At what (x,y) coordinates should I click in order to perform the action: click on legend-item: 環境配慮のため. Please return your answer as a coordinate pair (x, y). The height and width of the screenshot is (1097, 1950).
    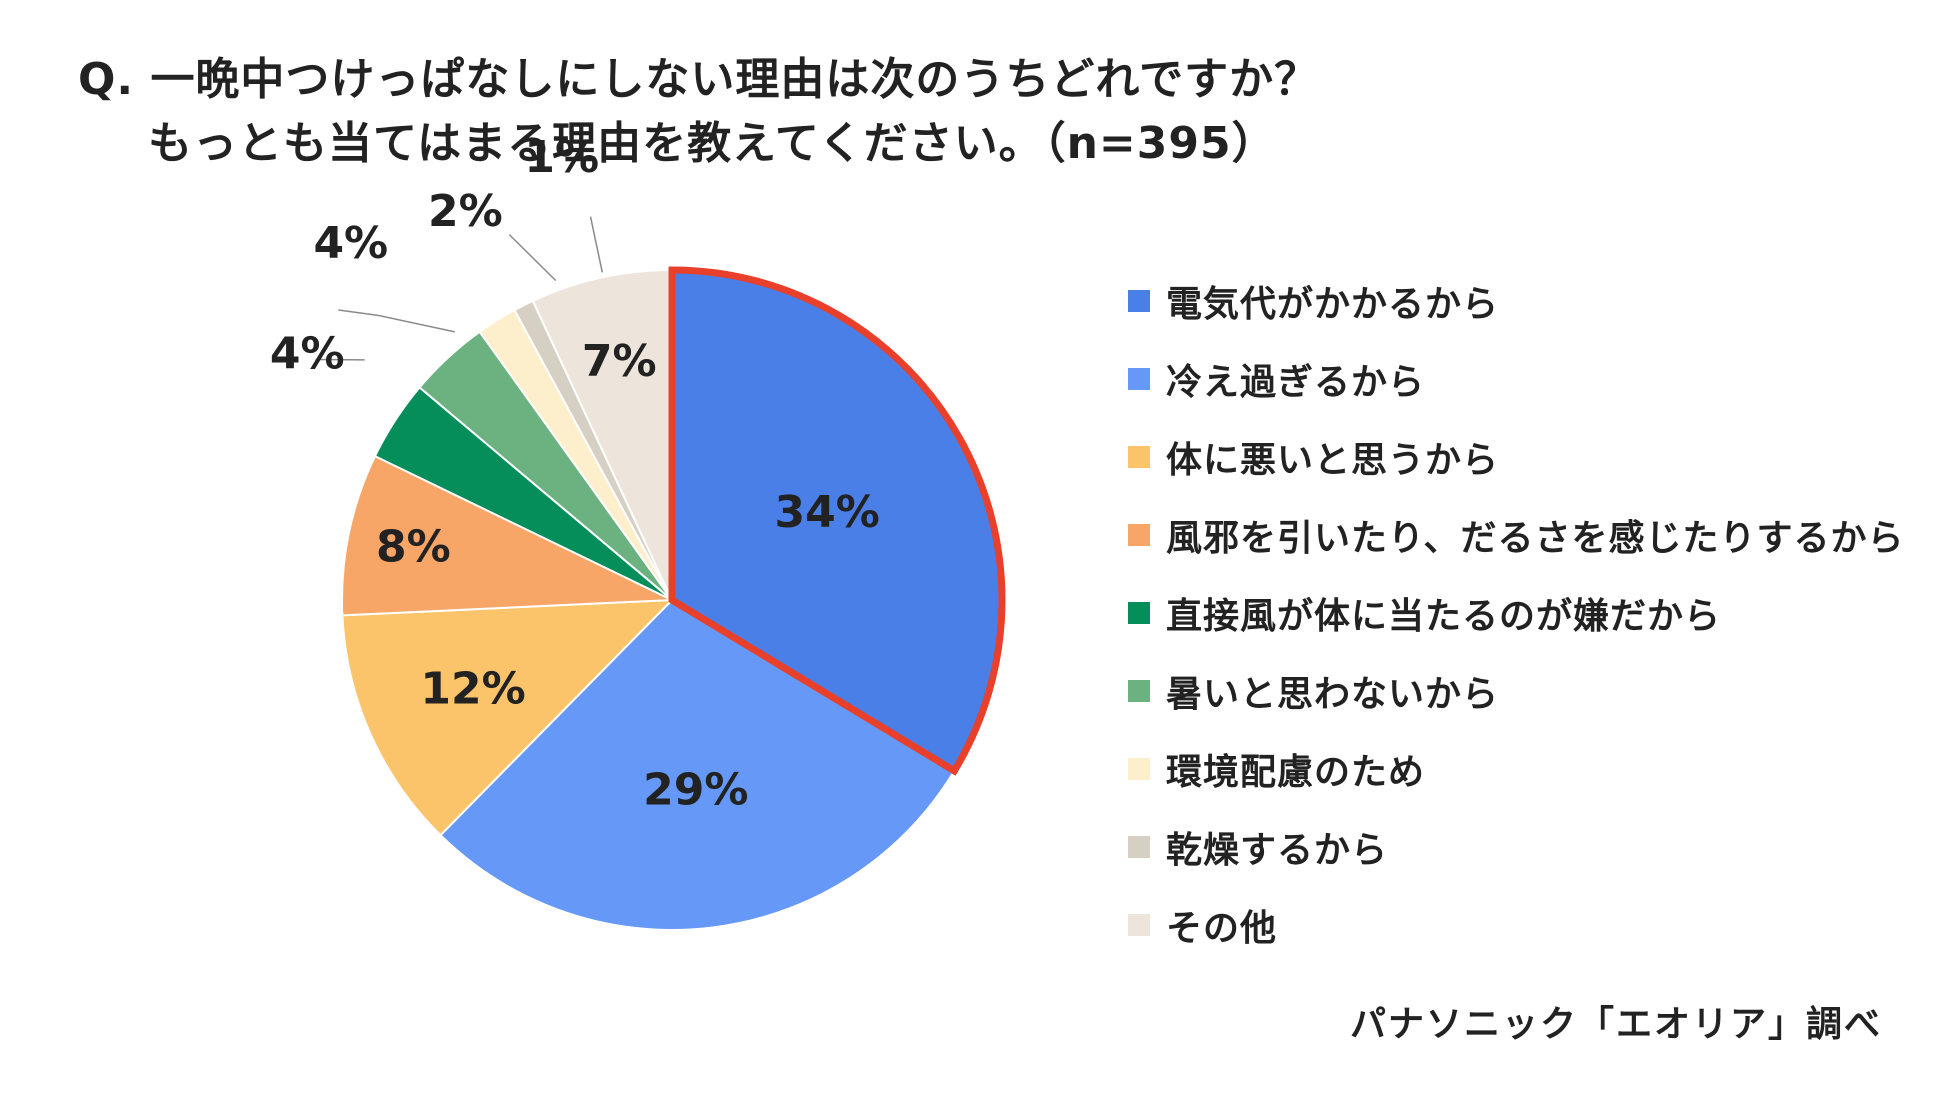
    Looking at the image, I should click on (1518, 769).